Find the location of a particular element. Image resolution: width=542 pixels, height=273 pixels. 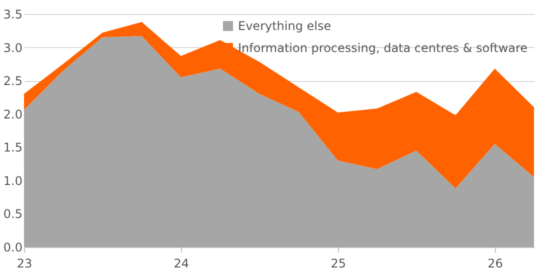

y-tick-label: 3.0 is located at coordinates (12, 47).